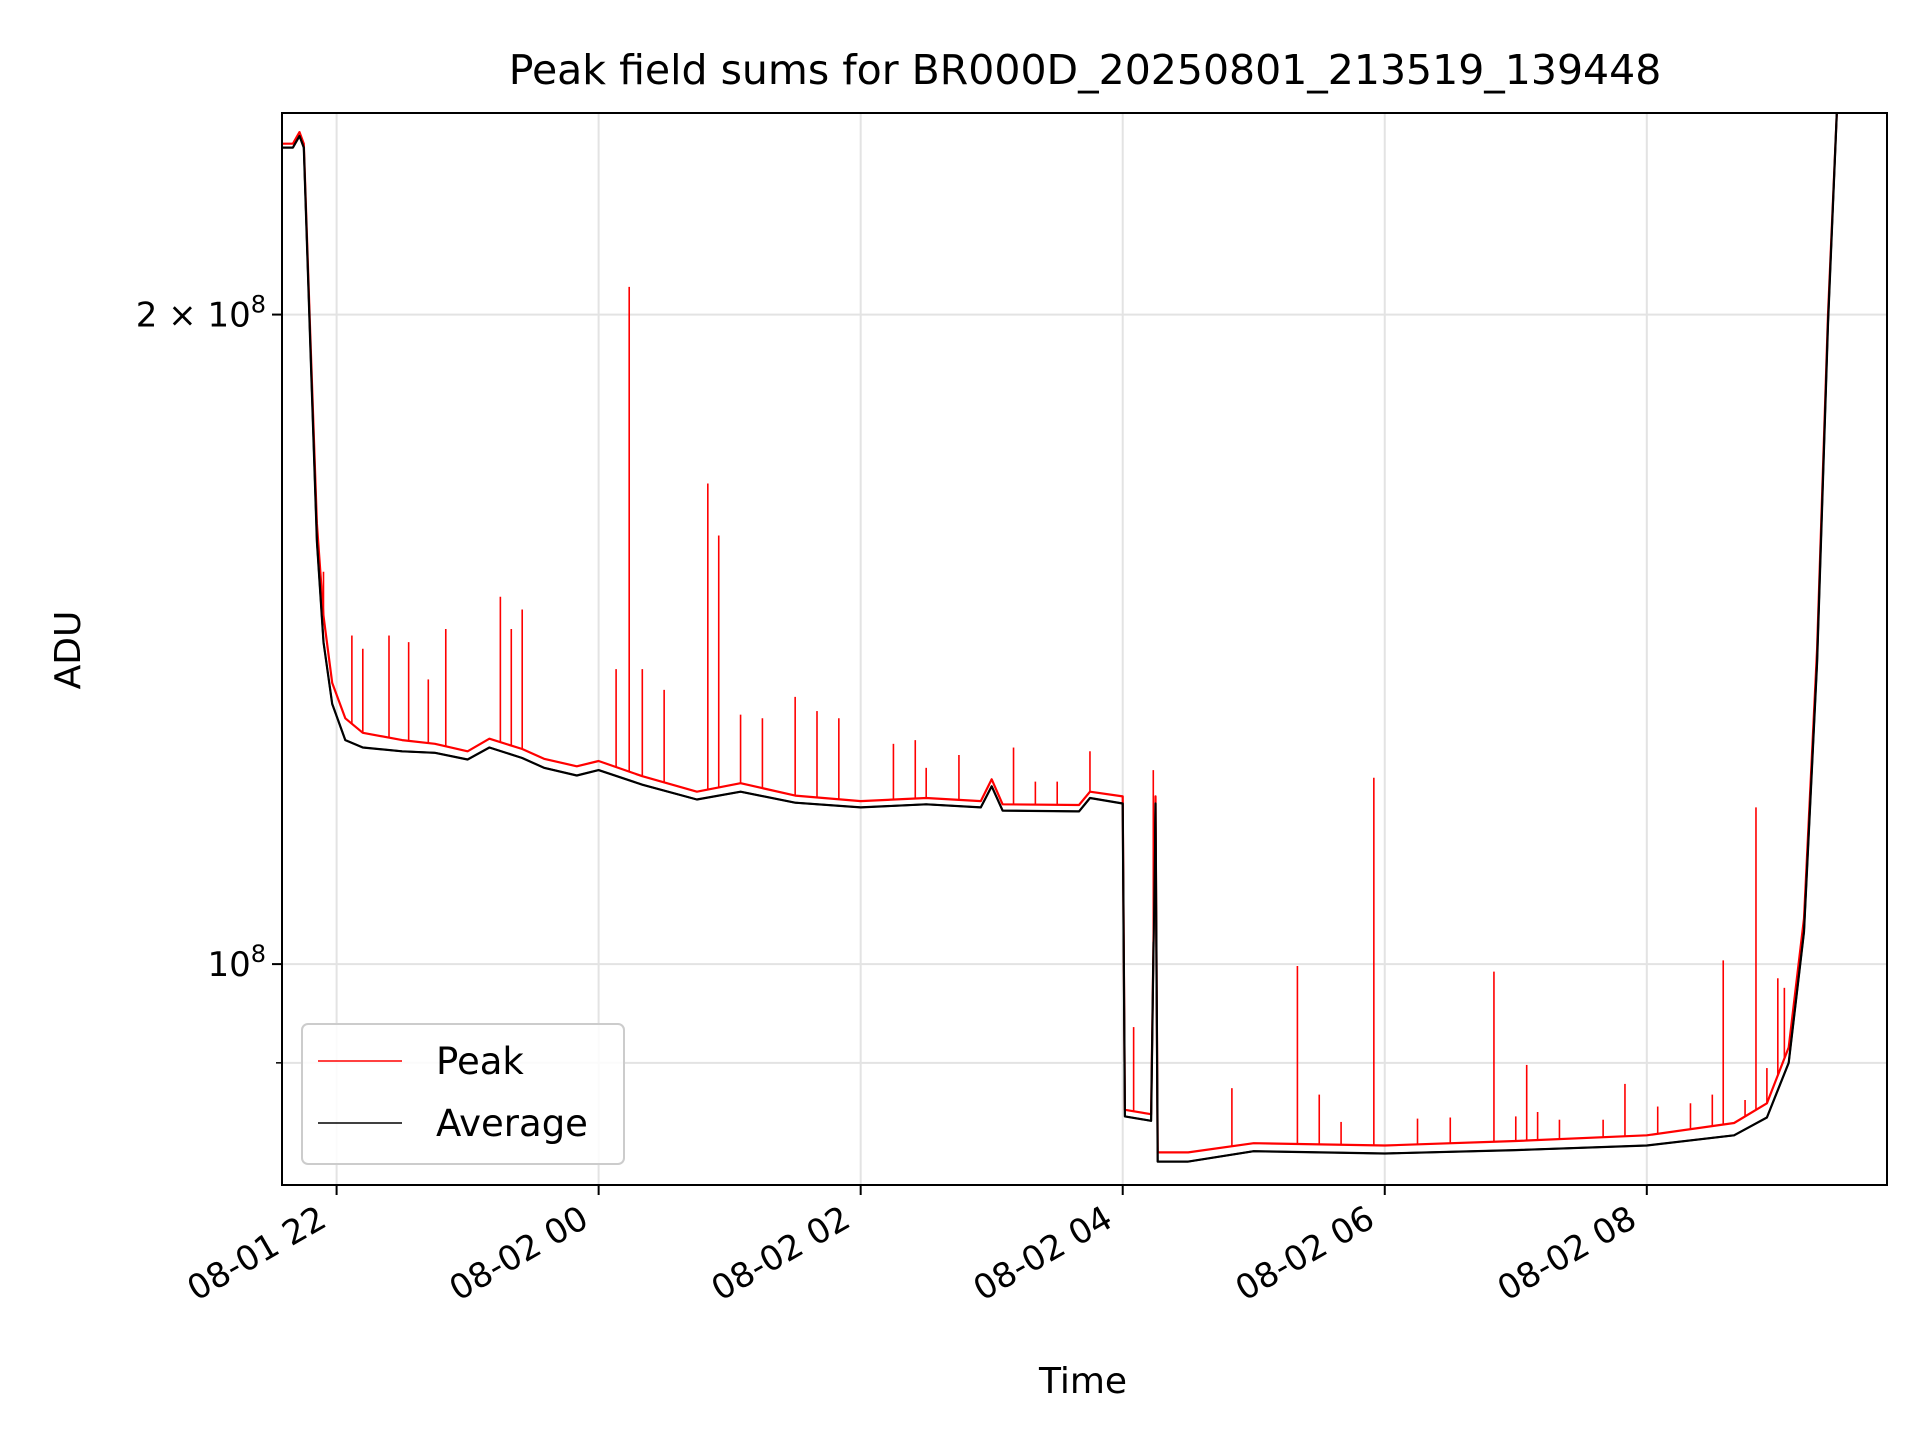 This screenshot has height=1440, width=1920. I want to click on y-axis-label: ADU, so click(68, 650).